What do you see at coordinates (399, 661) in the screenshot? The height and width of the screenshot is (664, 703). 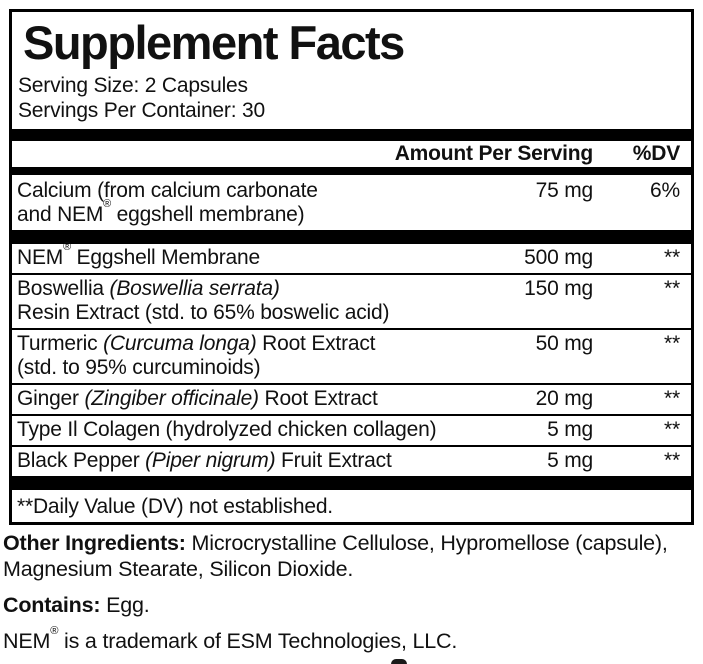 I see `cropped-artifact` at bounding box center [399, 661].